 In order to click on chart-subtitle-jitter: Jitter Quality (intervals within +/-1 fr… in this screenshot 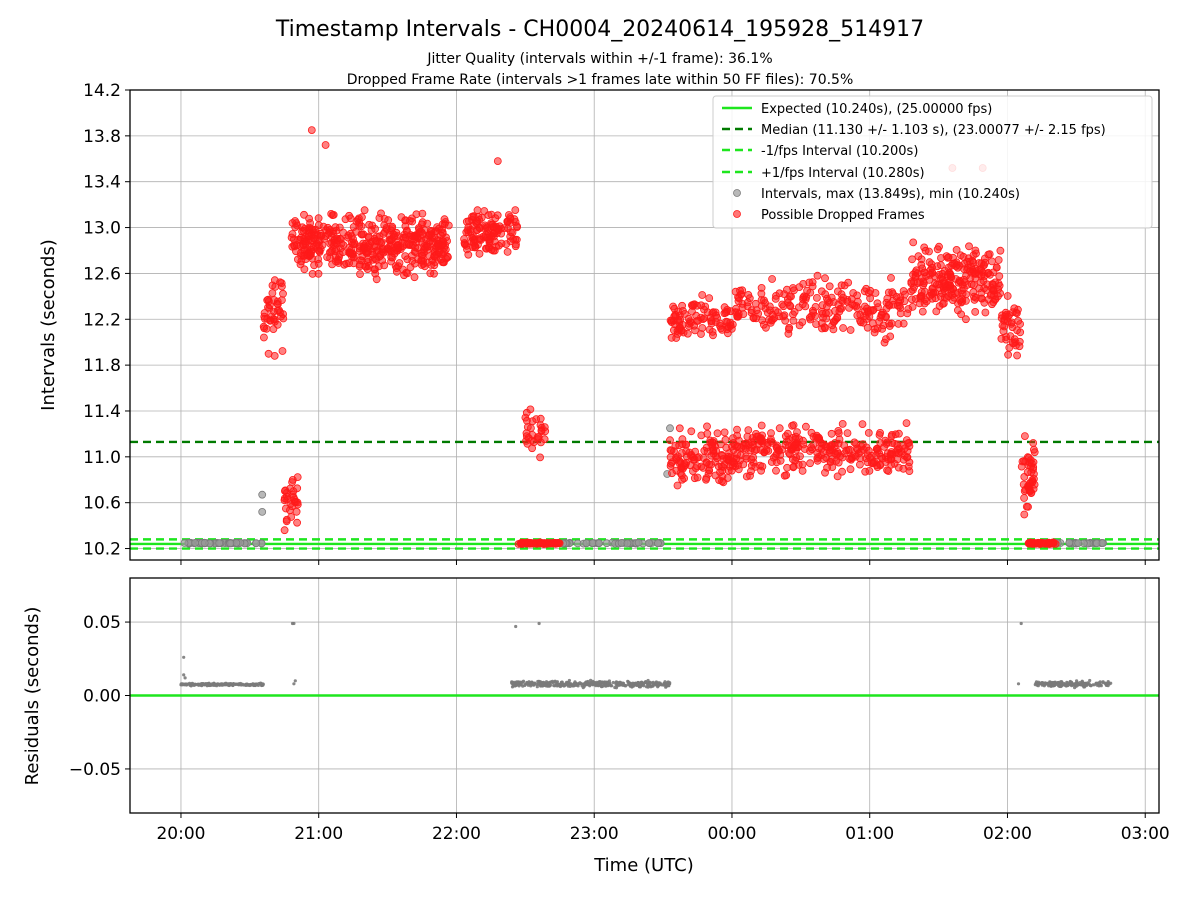, I will do `click(599, 59)`.